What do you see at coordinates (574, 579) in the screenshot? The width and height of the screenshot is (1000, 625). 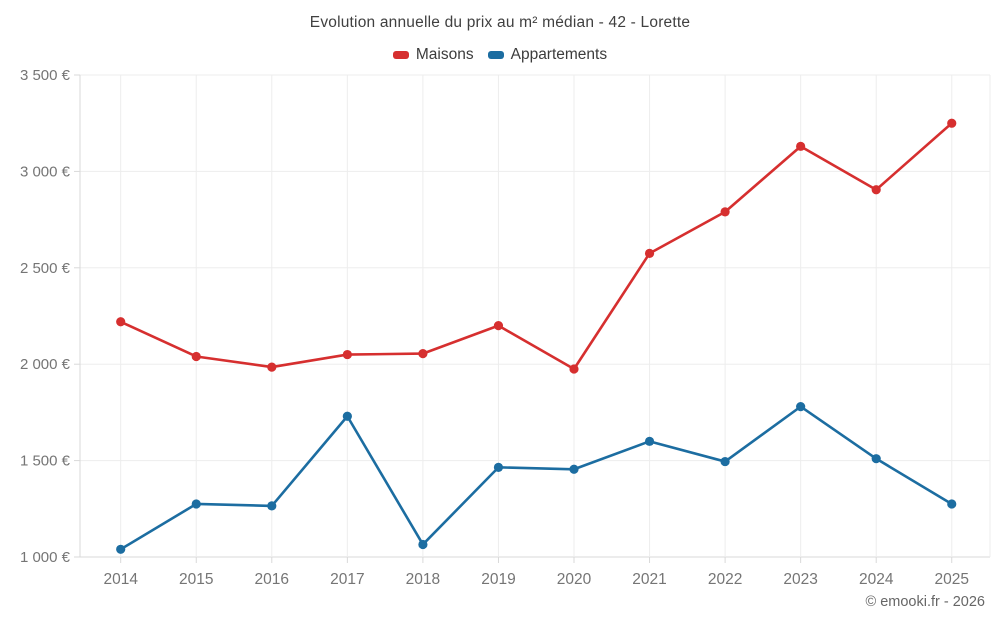 I see `x-tick-label: 2020` at bounding box center [574, 579].